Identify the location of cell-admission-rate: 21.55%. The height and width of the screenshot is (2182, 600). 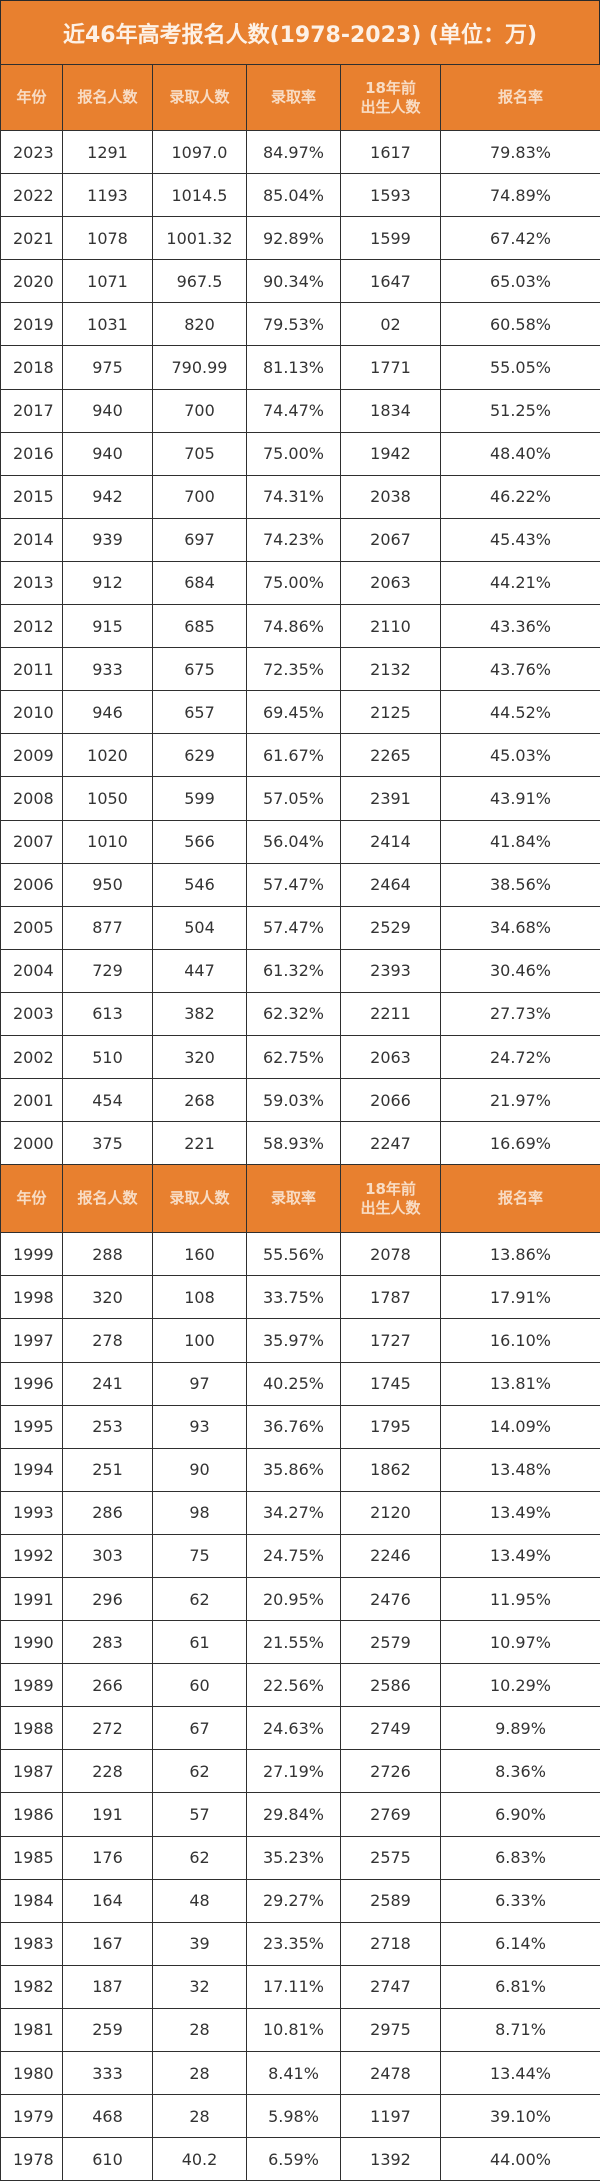
(293, 1642).